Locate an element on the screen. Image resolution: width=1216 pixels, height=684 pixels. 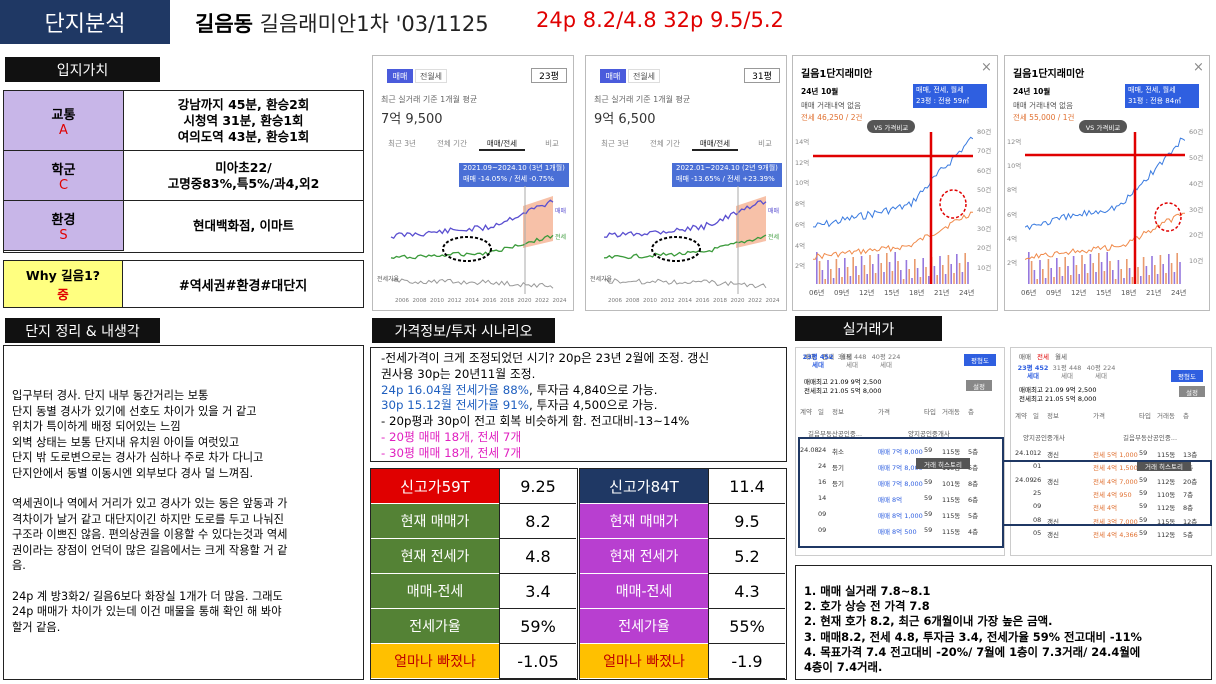
deal-cell: 20층 is located at coordinates (1190, 481).